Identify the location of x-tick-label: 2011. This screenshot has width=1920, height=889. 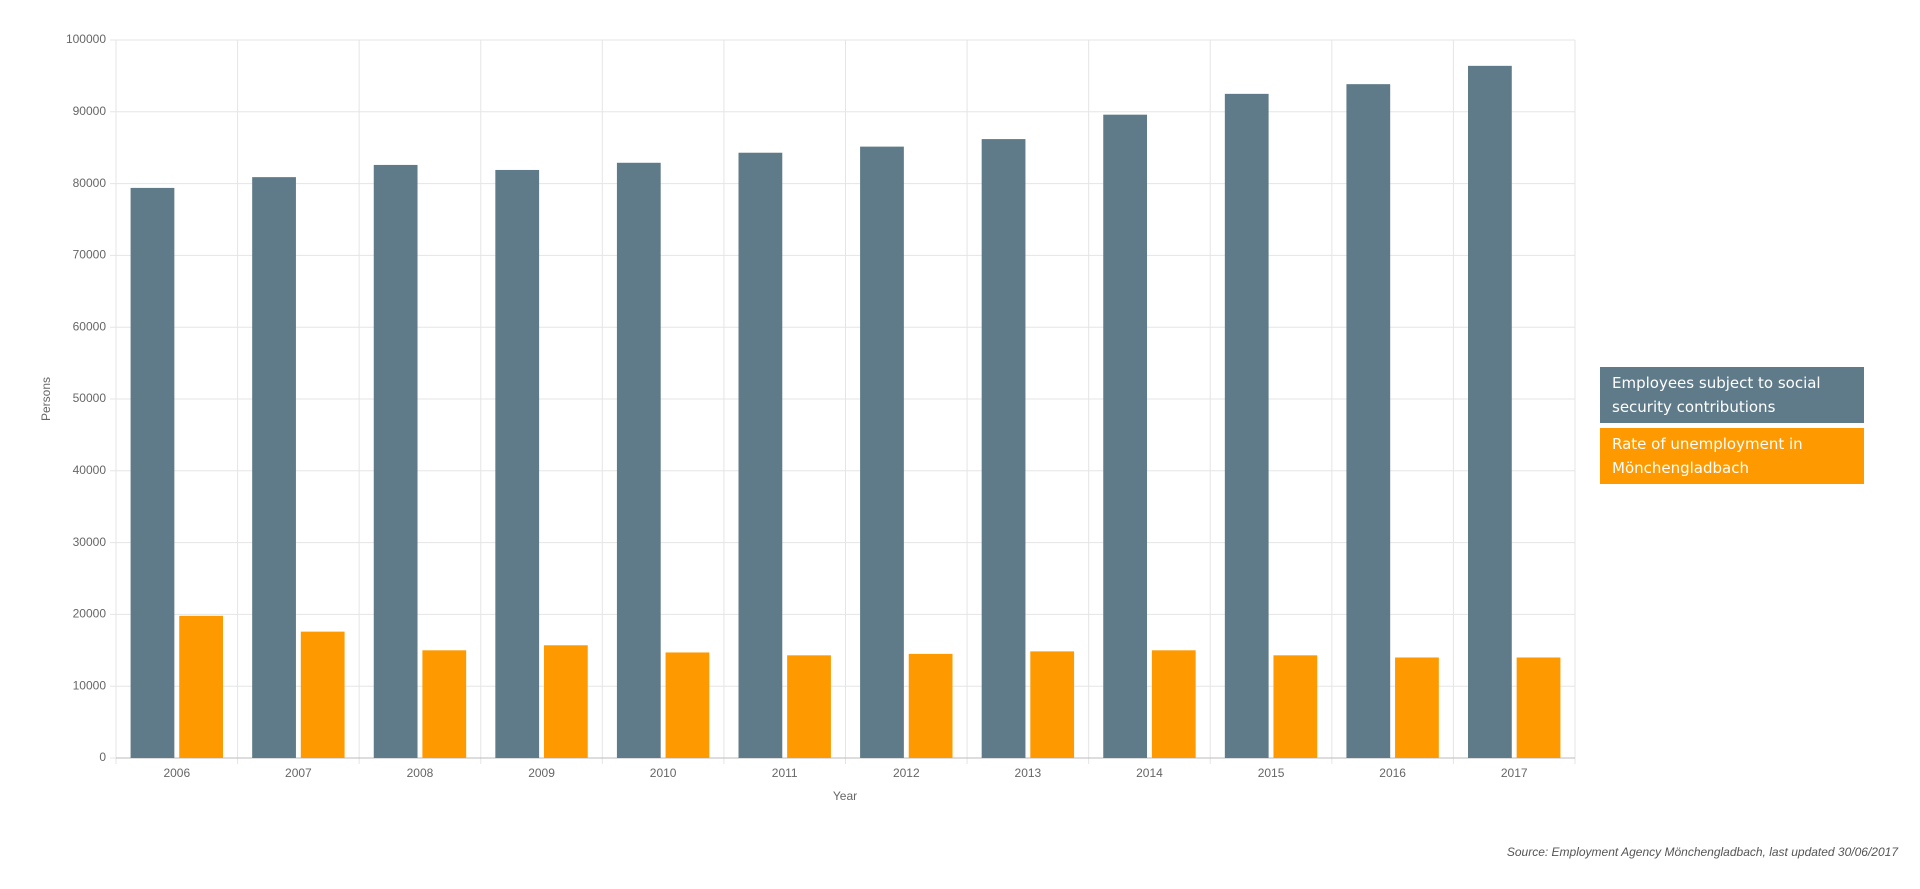
(785, 773).